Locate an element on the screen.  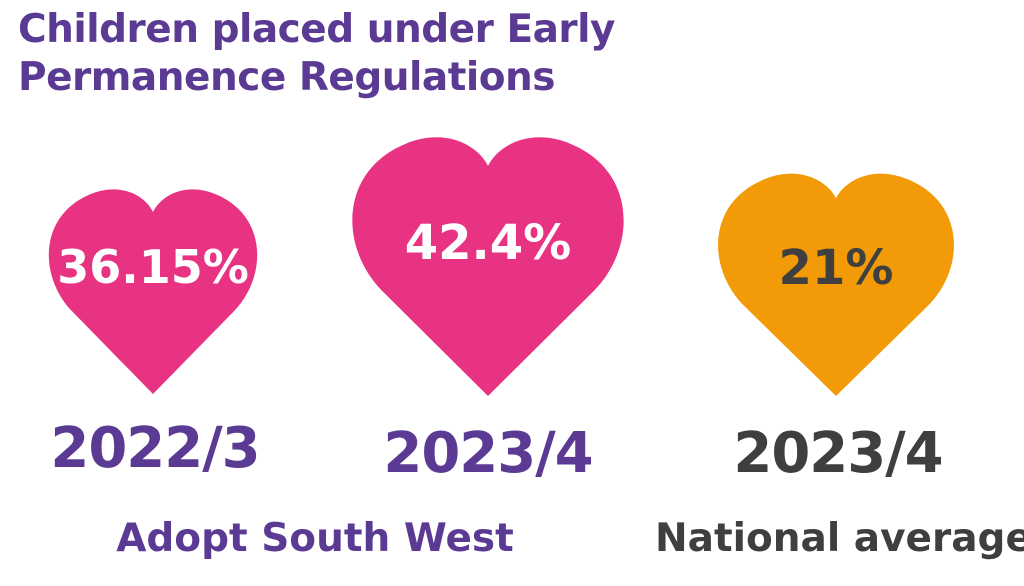
heart-2023-4-asw: 42.4% is located at coordinates (488, 264).